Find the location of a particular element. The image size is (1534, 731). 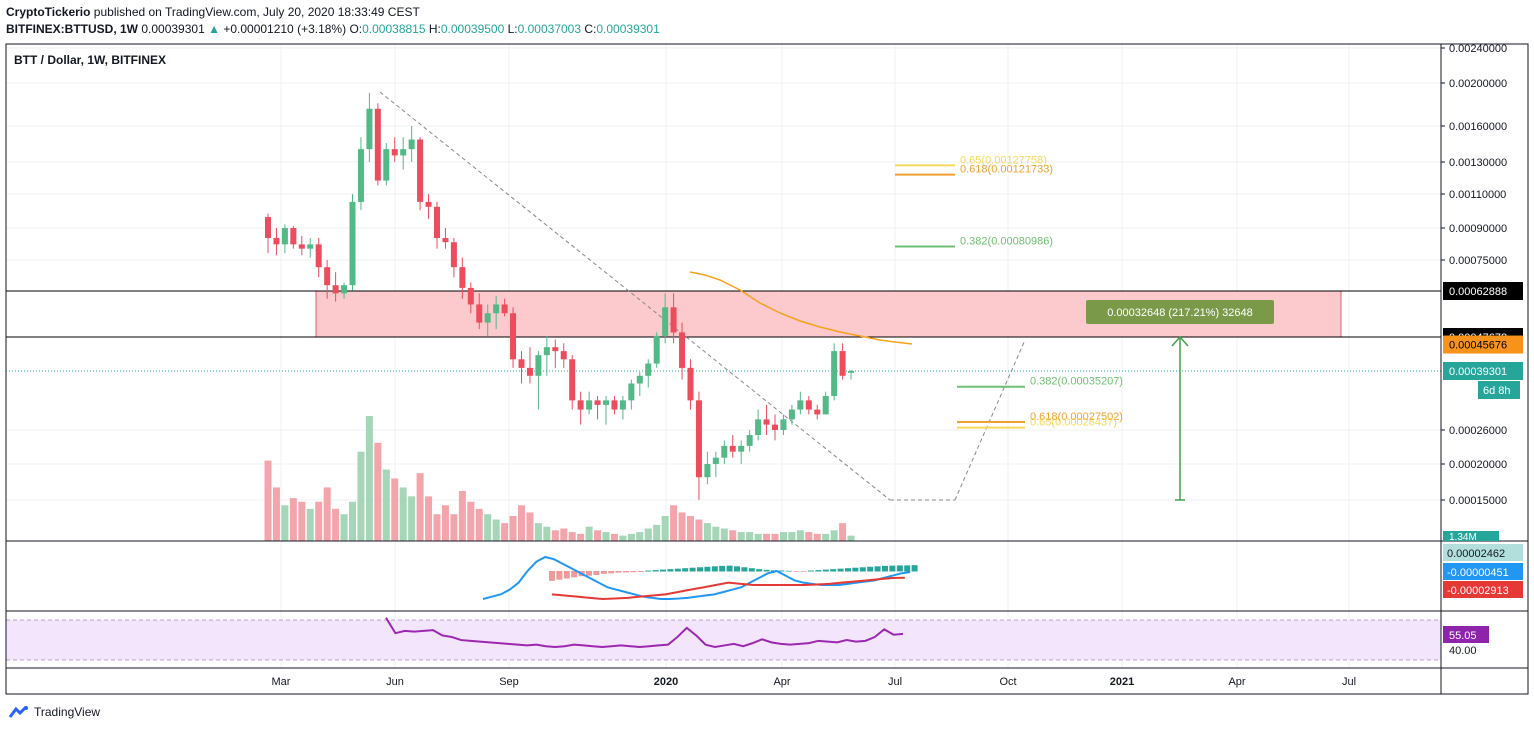

fib-level-label: 0.618(0.00027502) is located at coordinates (1076, 417).